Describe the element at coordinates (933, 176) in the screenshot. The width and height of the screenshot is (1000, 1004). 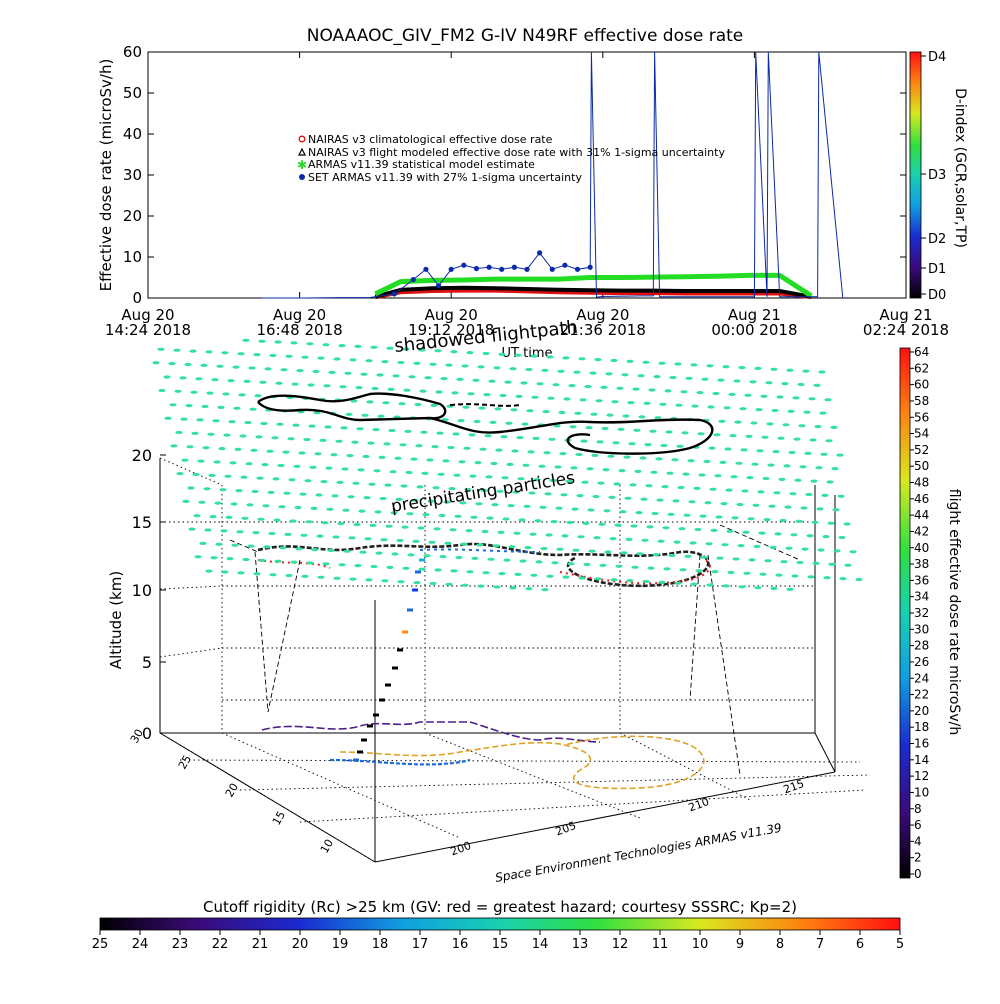
I see `dindex-colorbar-ticks: D0 D1 D2 D3 D4` at that location.